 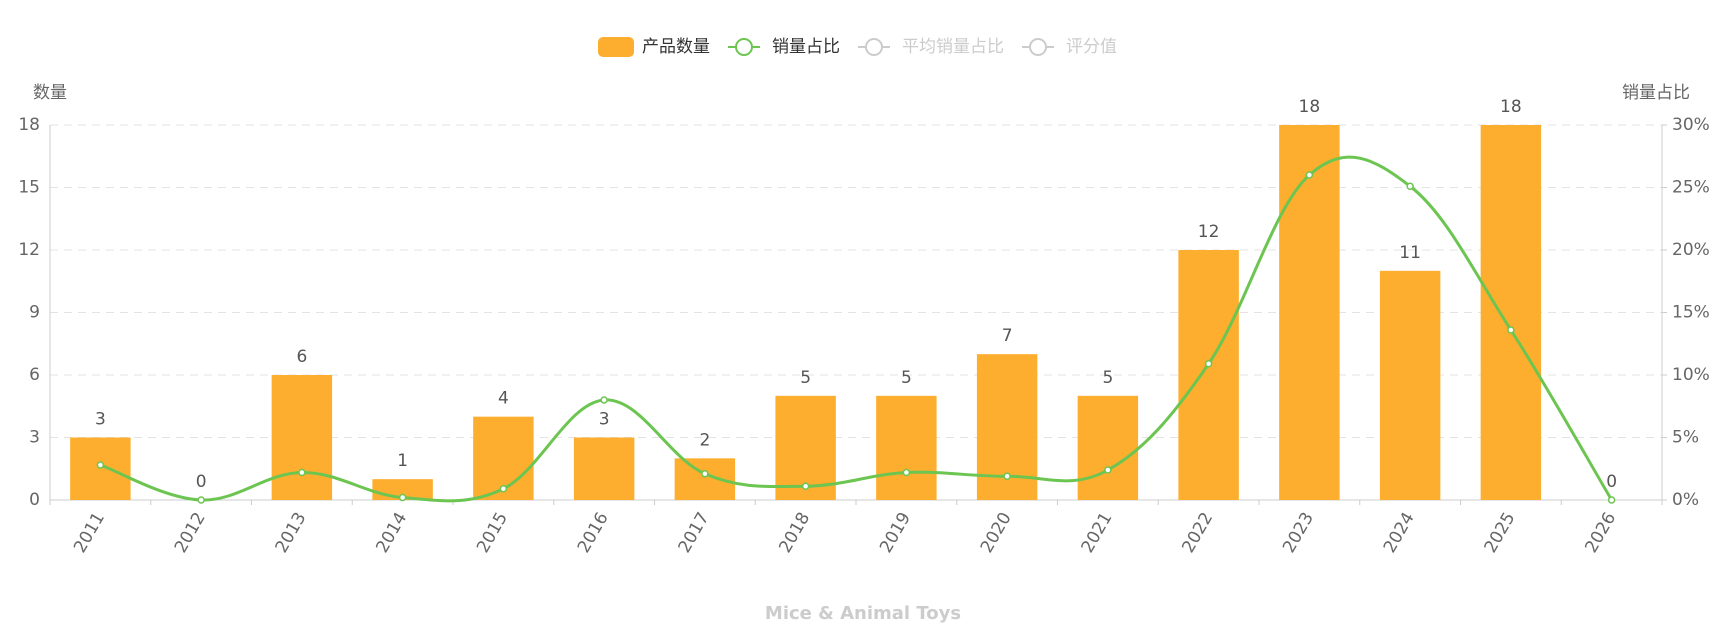 I want to click on y2-tick-label: 10%, so click(x=1691, y=375).